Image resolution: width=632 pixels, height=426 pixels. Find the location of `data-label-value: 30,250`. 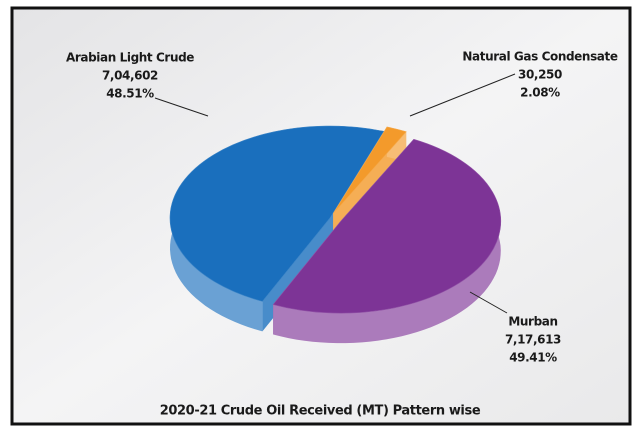

data-label-value: 30,250 is located at coordinates (540, 75).